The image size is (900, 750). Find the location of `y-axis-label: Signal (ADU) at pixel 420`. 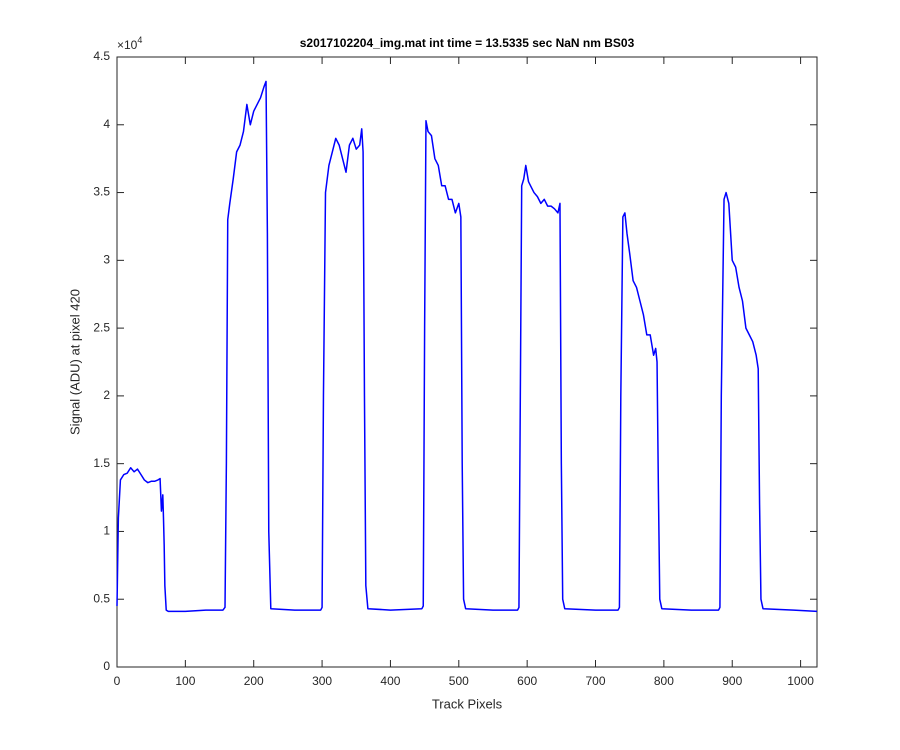

y-axis-label: Signal (ADU) at pixel 420 is located at coordinates (74, 362).